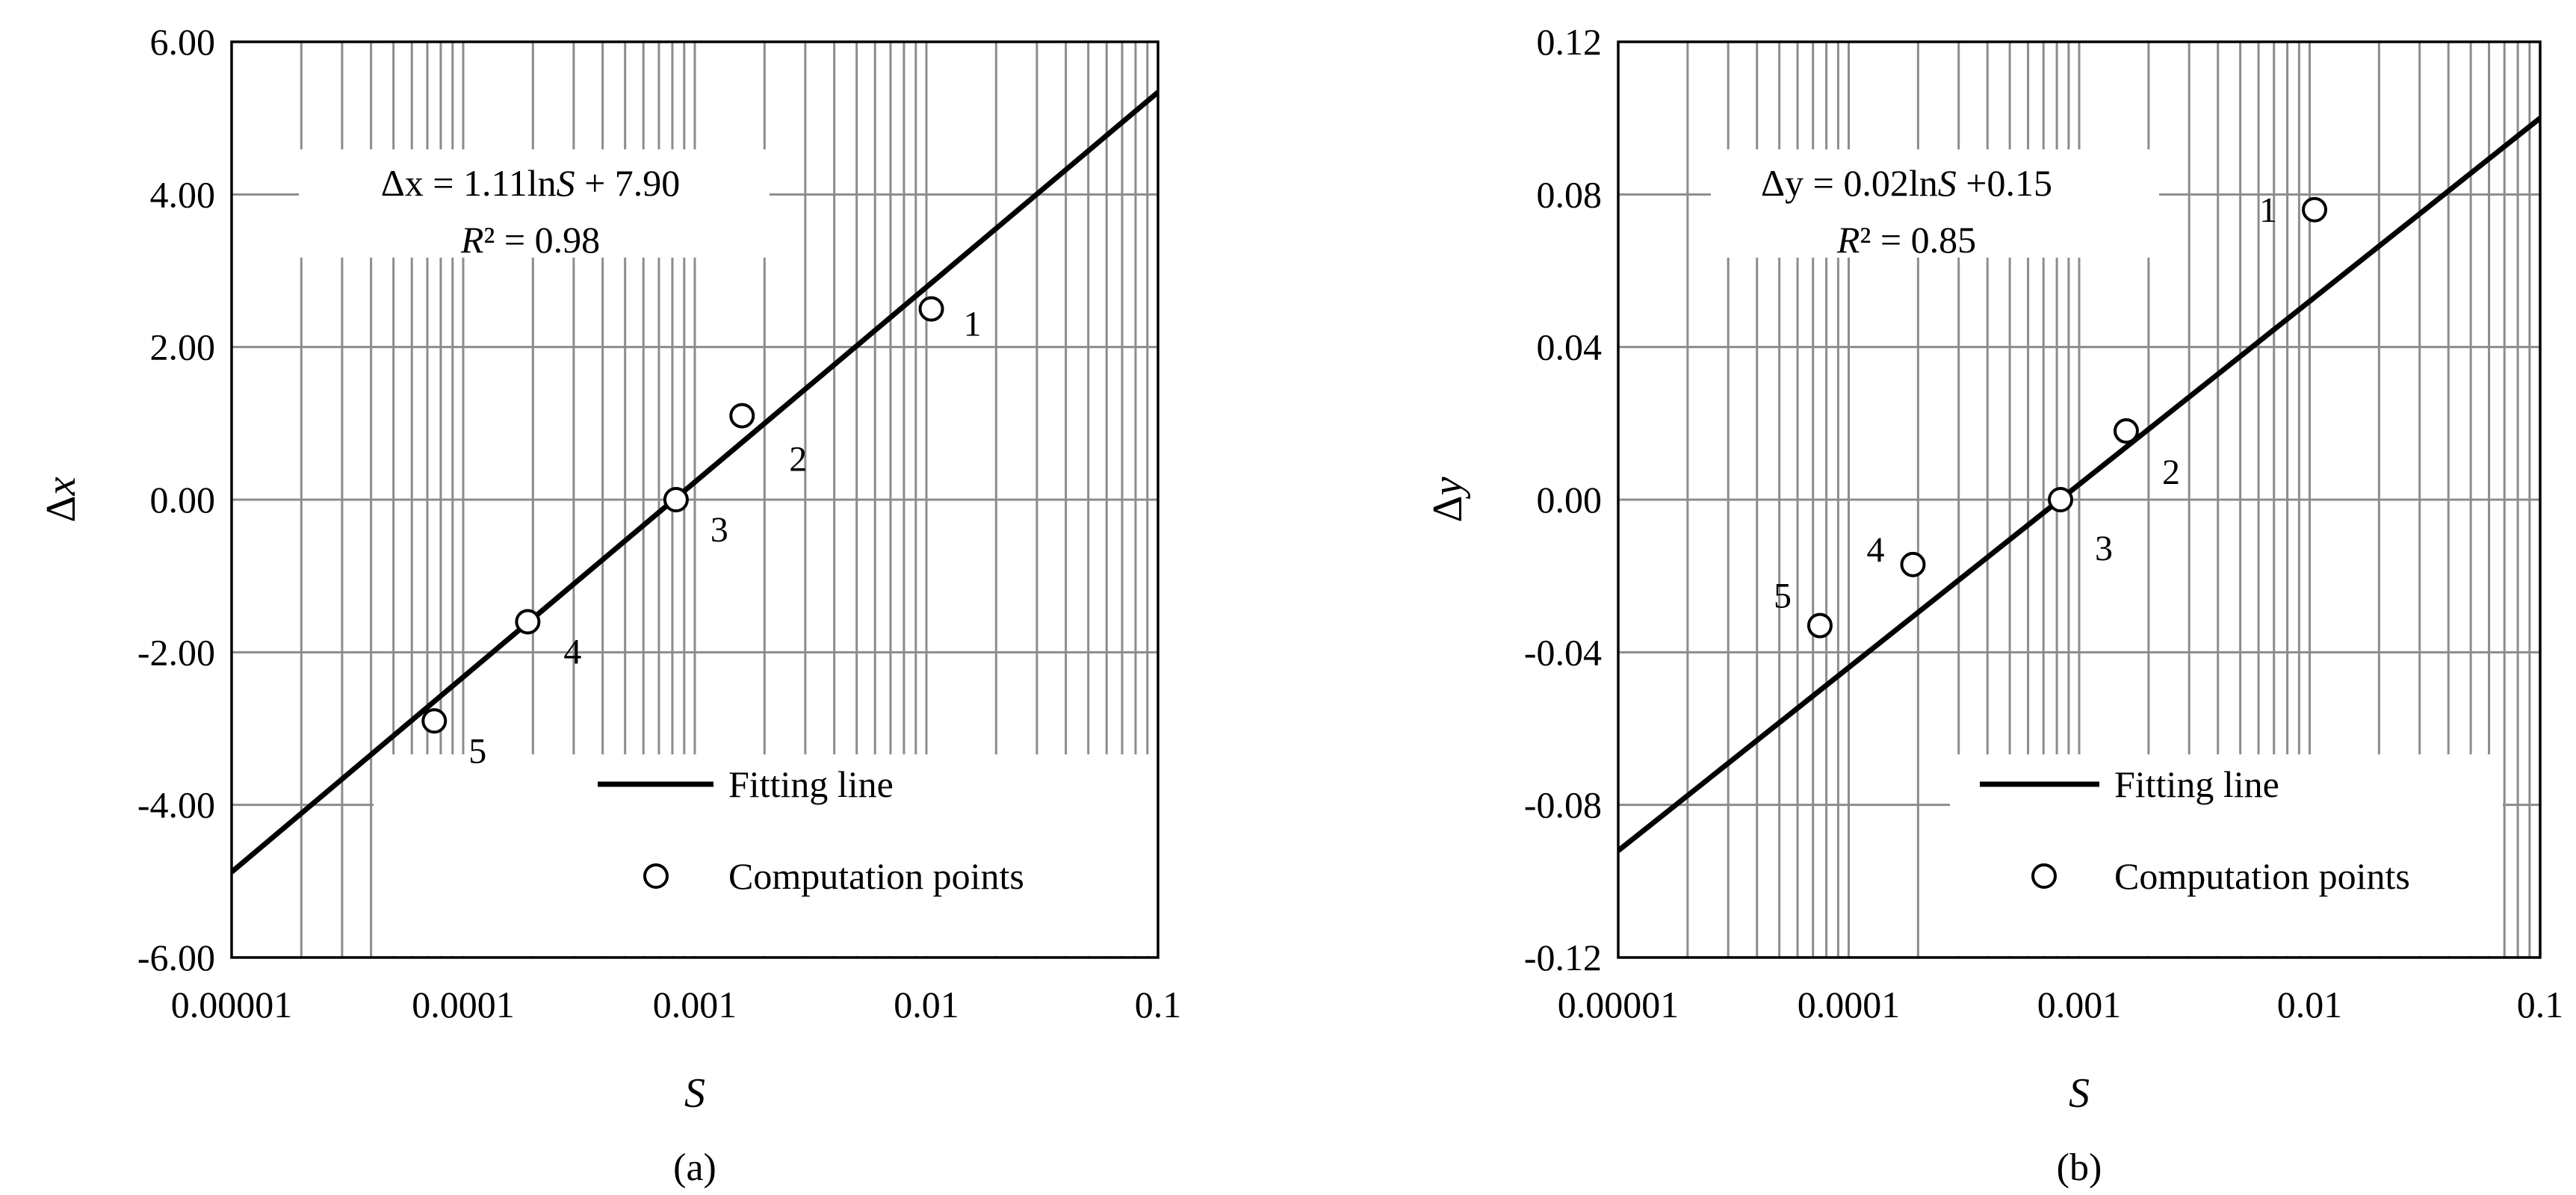  I want to click on y-tick-label: -0.12, so click(1563, 957).